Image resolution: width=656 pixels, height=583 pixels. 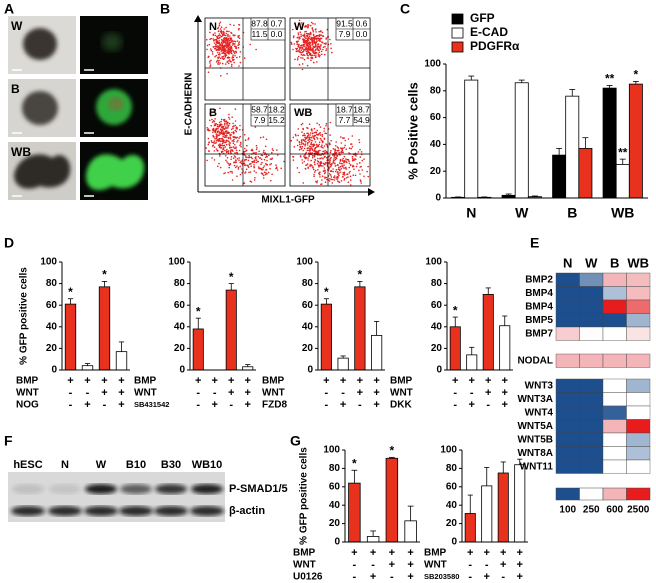 I want to click on panel-label: C, so click(x=405, y=9).